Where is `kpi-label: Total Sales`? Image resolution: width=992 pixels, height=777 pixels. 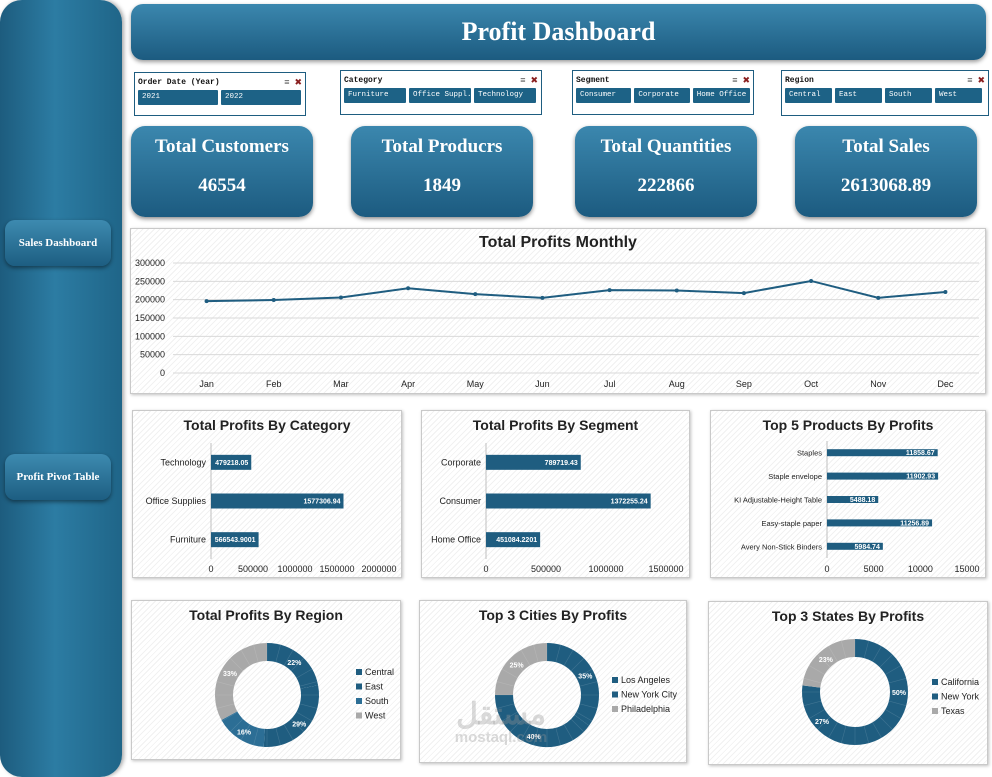
kpi-label: Total Sales is located at coordinates (886, 146).